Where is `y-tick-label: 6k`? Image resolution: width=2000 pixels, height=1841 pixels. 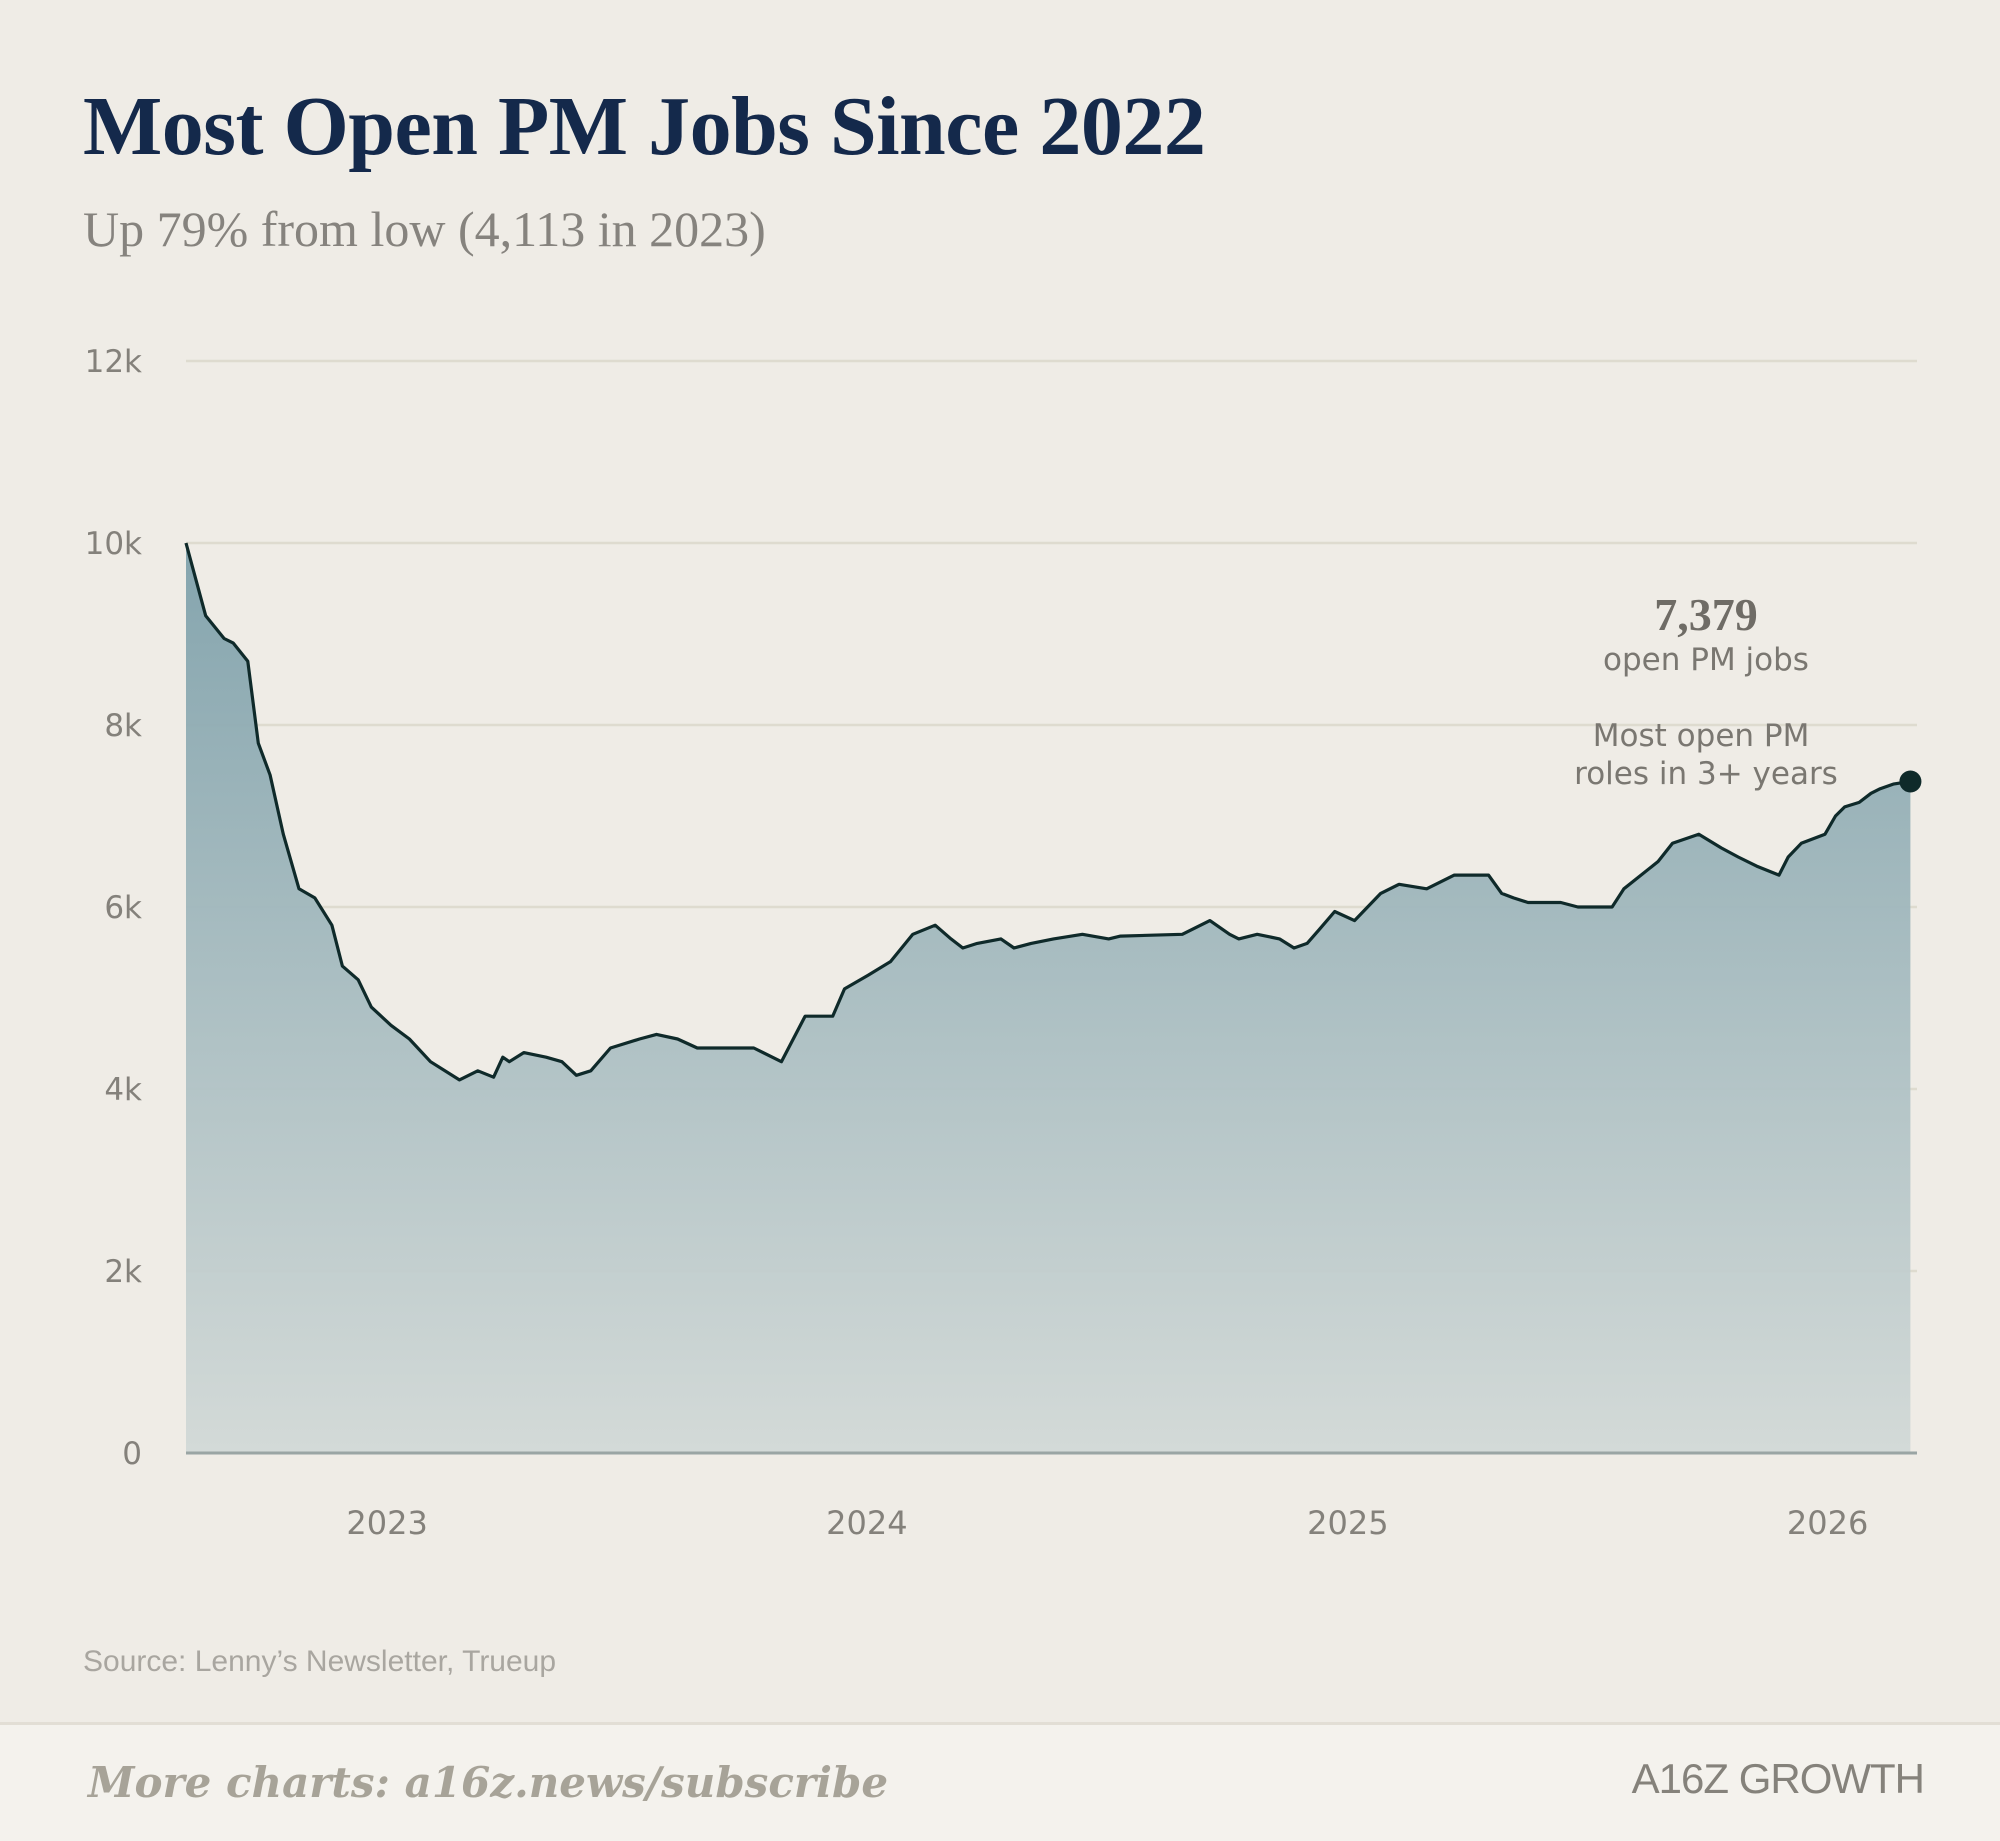 y-tick-label: 6k is located at coordinates (123, 908).